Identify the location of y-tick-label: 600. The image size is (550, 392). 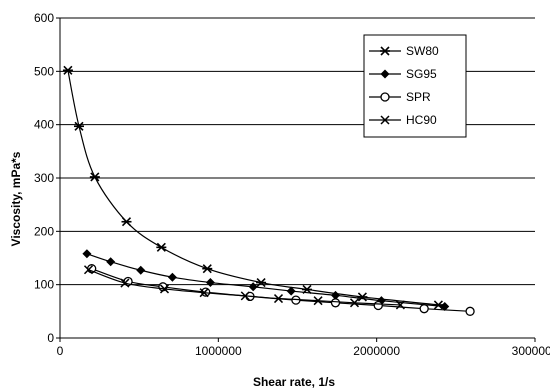
(44, 18).